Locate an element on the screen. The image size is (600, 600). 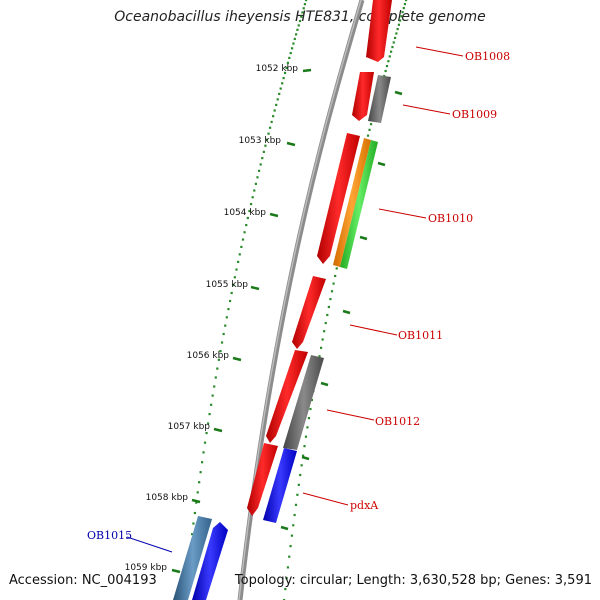
kbp-tick-1059: 1059 kbp is located at coordinates (153, 568).